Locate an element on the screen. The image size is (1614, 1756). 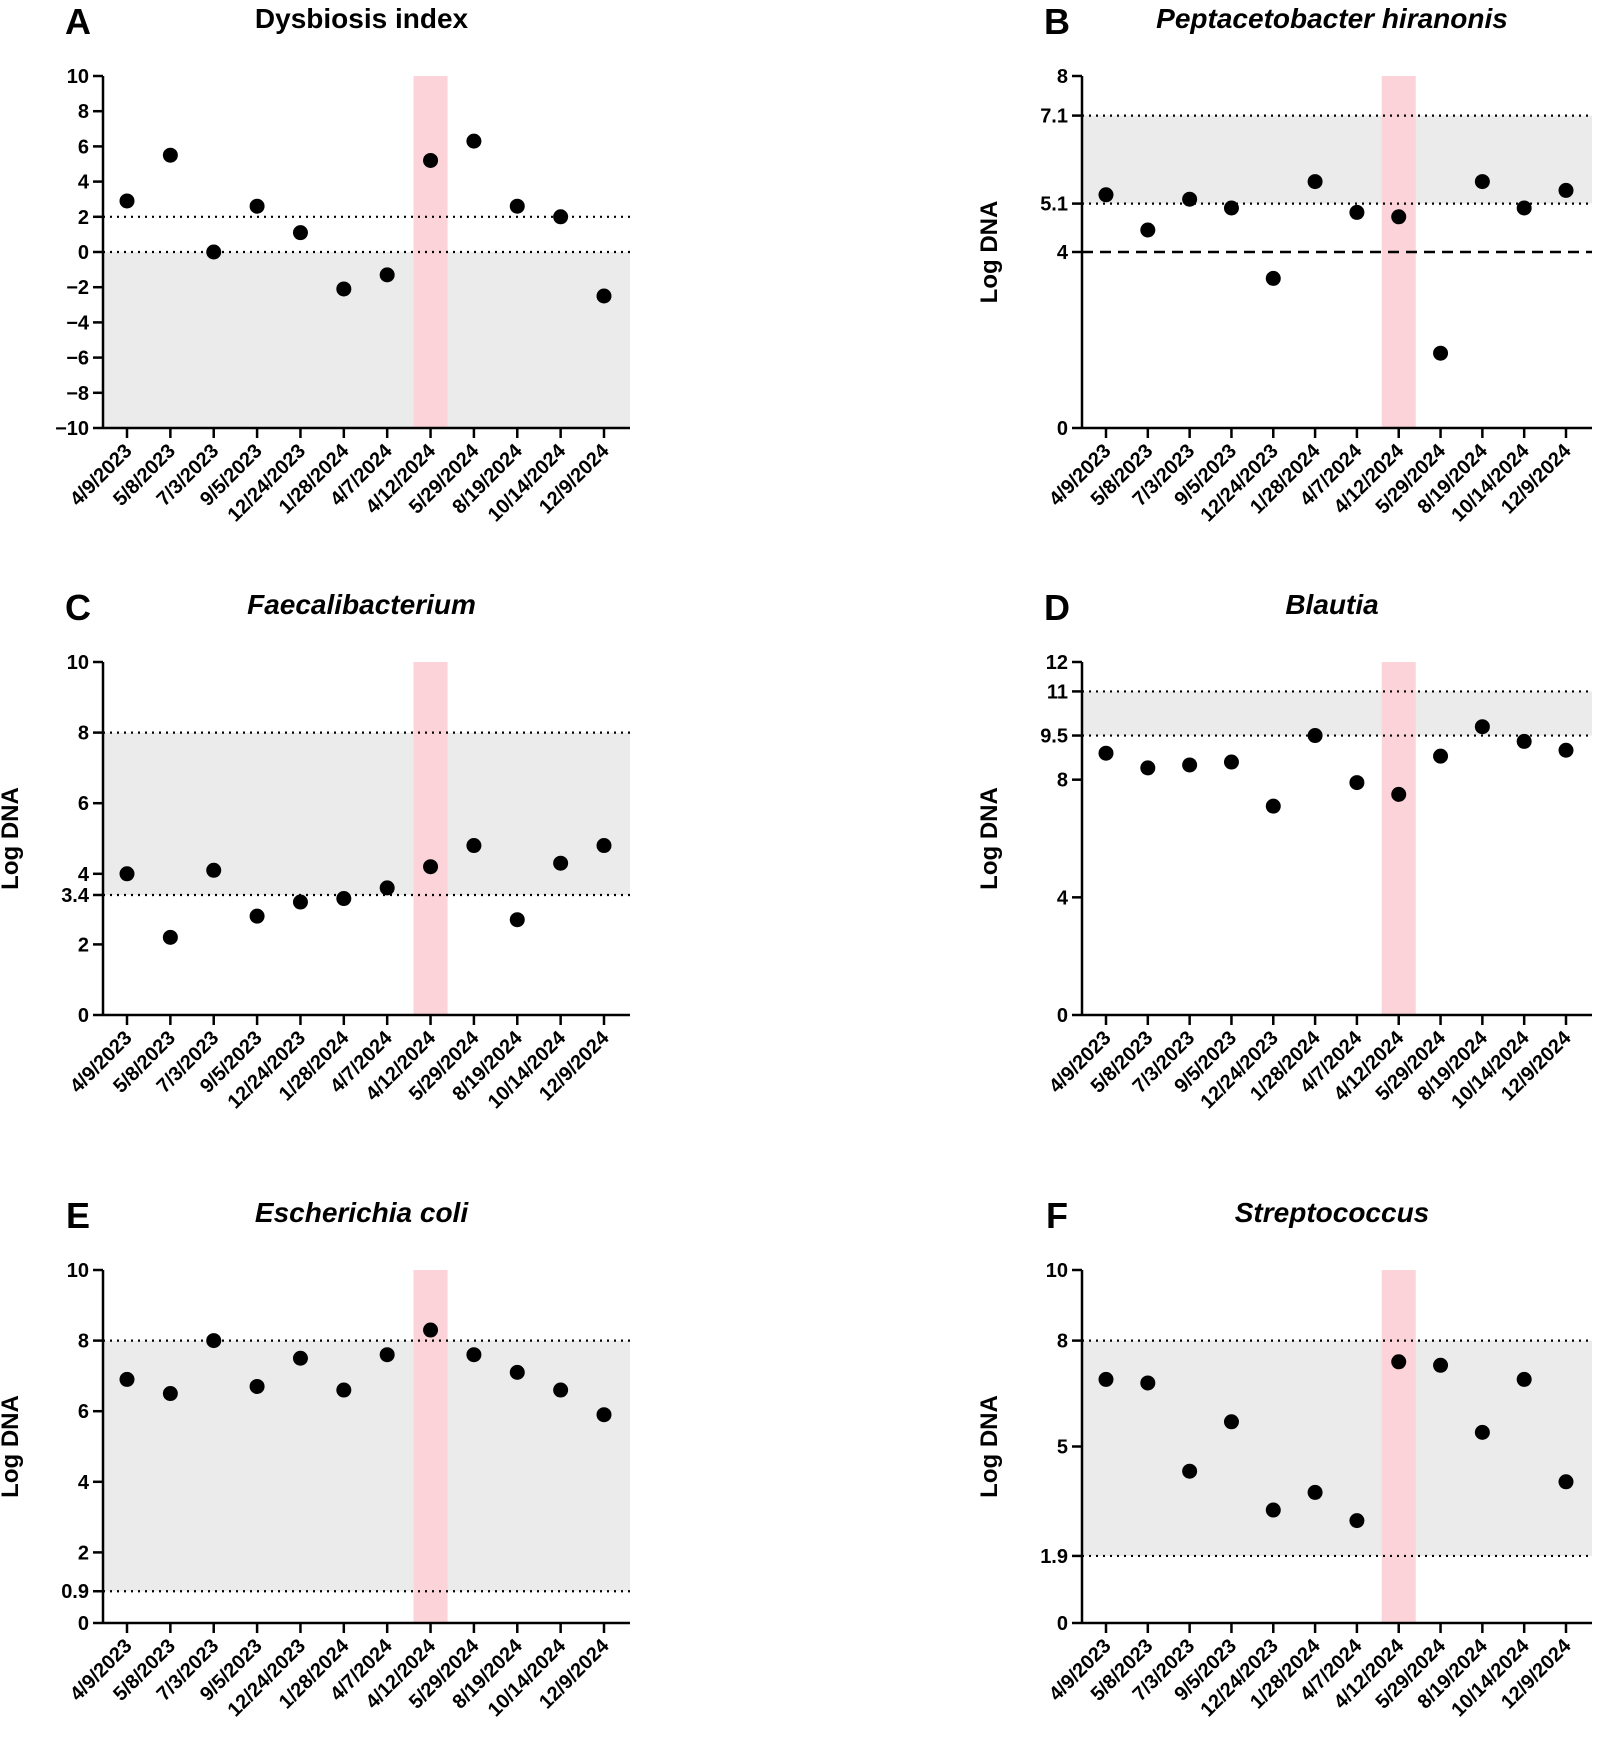
y-tick-label: 6 is located at coordinates (83, 147).